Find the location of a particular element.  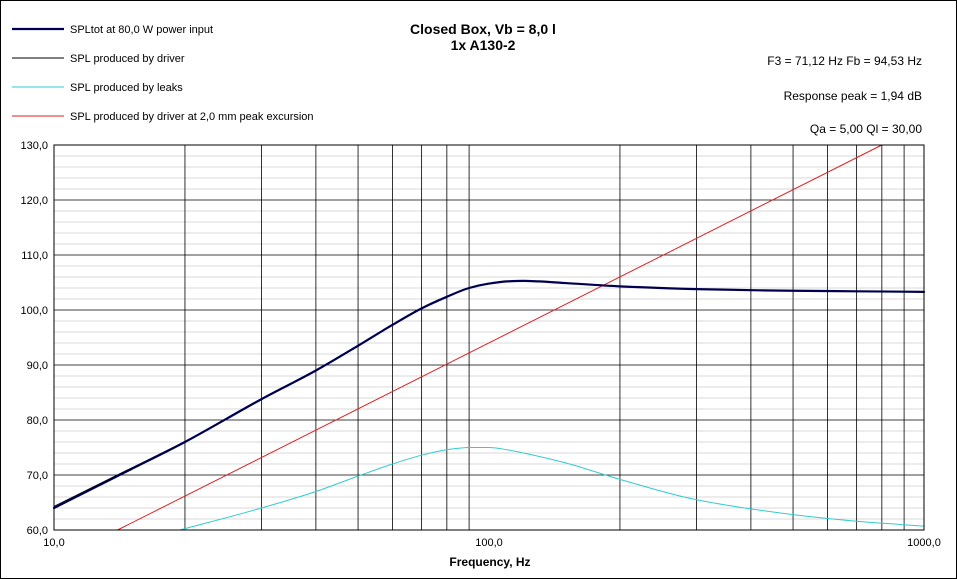

y-tick-label: 60,0 is located at coordinates (37, 531).